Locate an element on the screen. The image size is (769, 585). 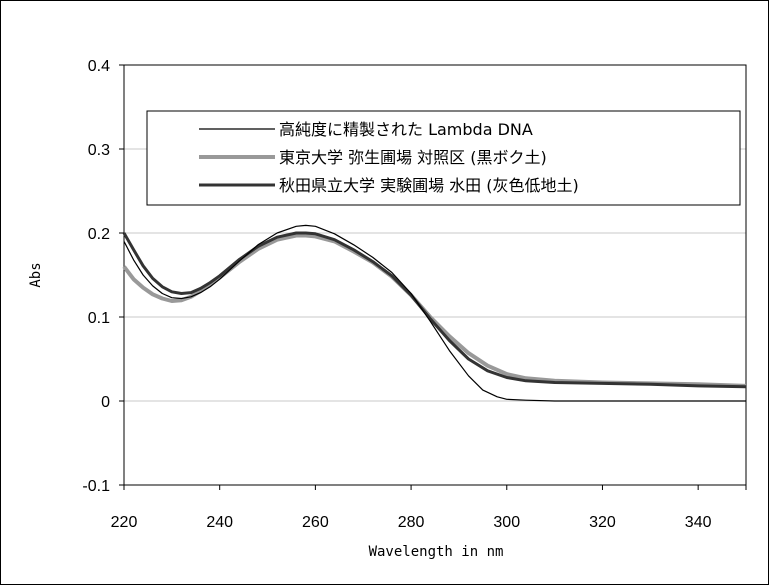
y-tick-label: 0.1 is located at coordinates (99, 318).